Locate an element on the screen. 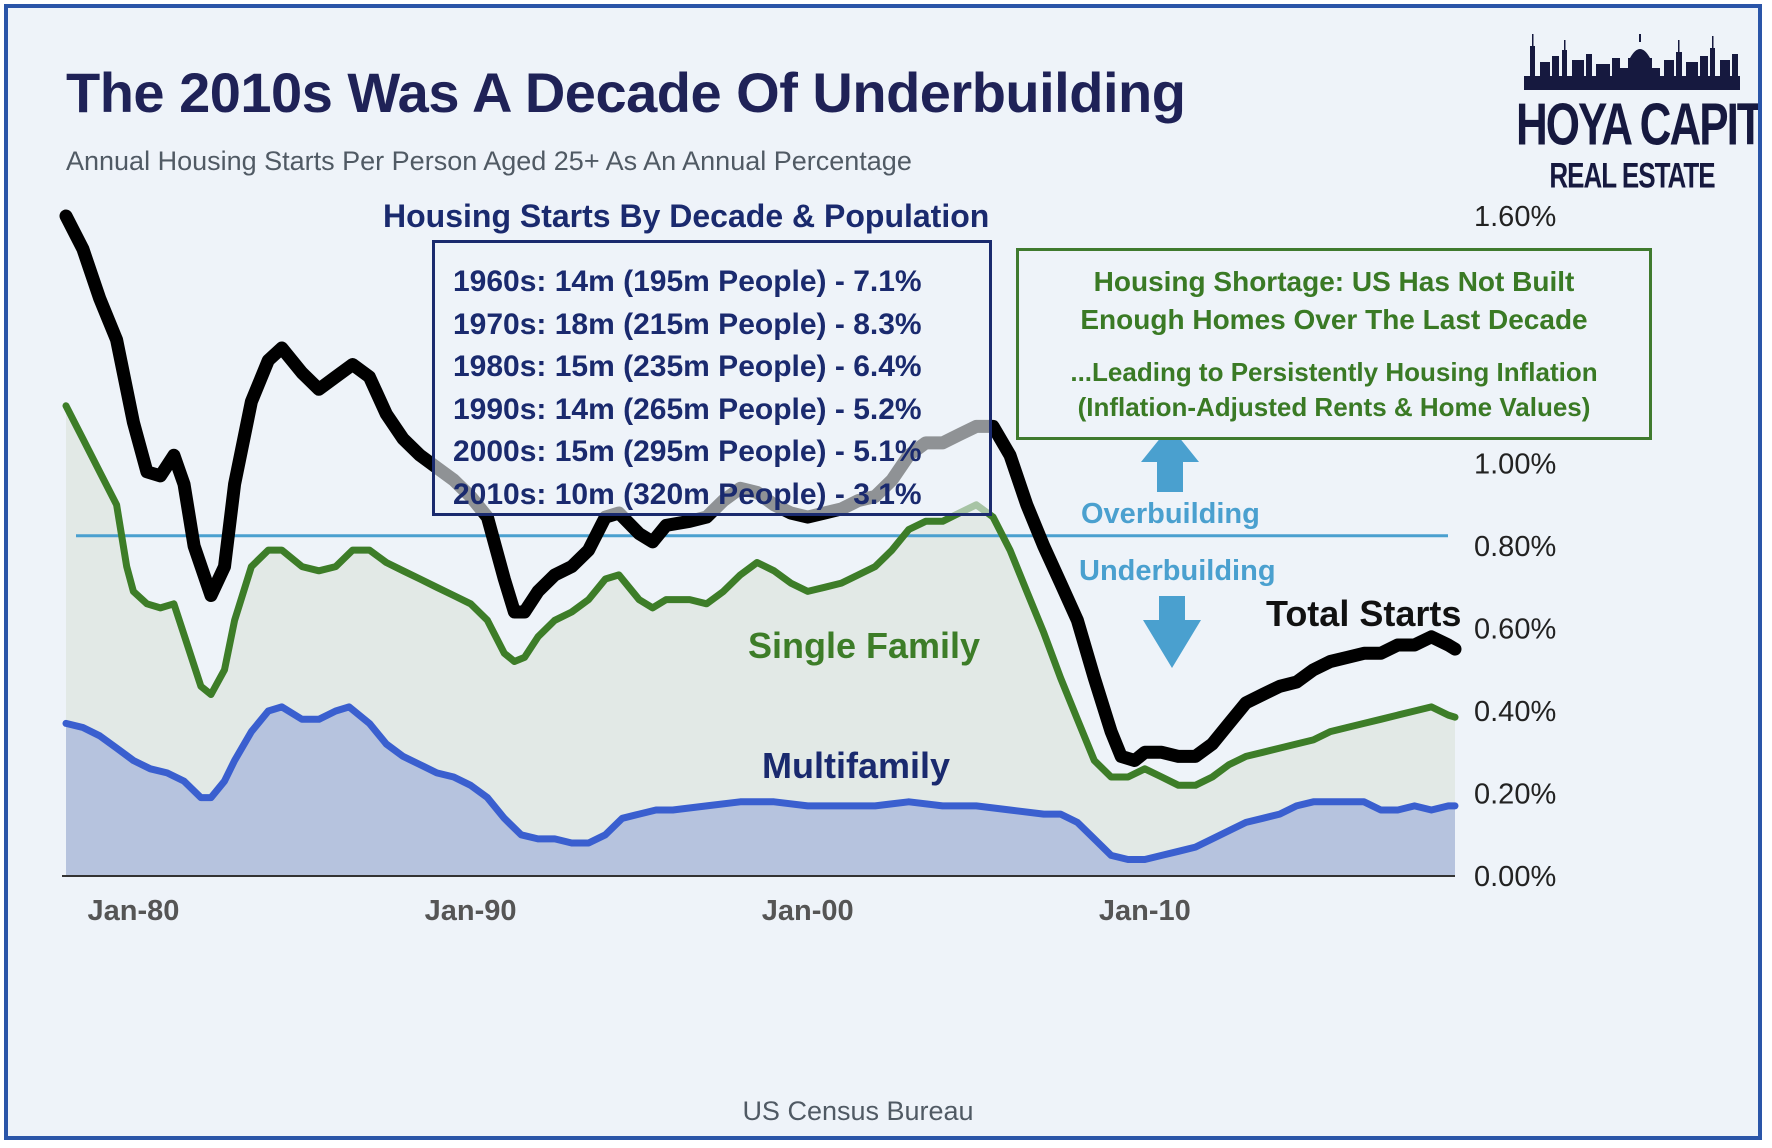 The image size is (1772, 1148). y-tick-label: 0.60% is located at coordinates (1515, 630).